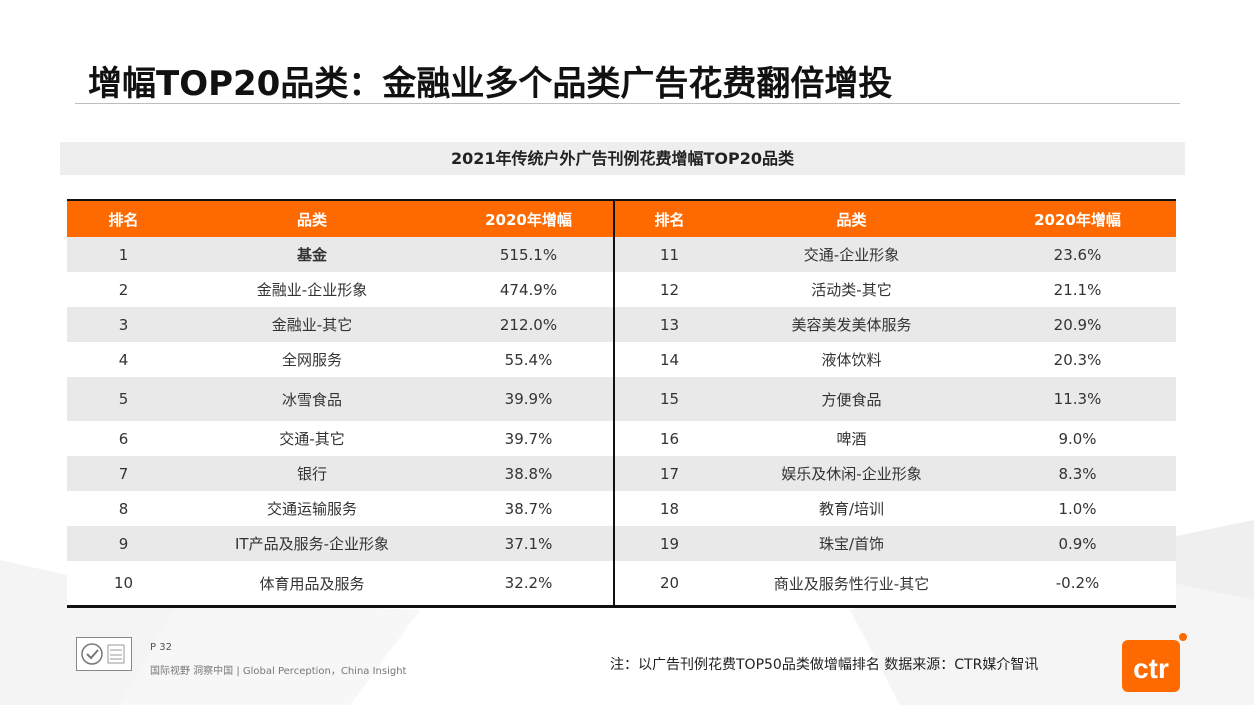 This screenshot has height=705, width=1254. What do you see at coordinates (1077, 254) in the screenshot?
I see `cell-growth: 23.6%` at bounding box center [1077, 254].